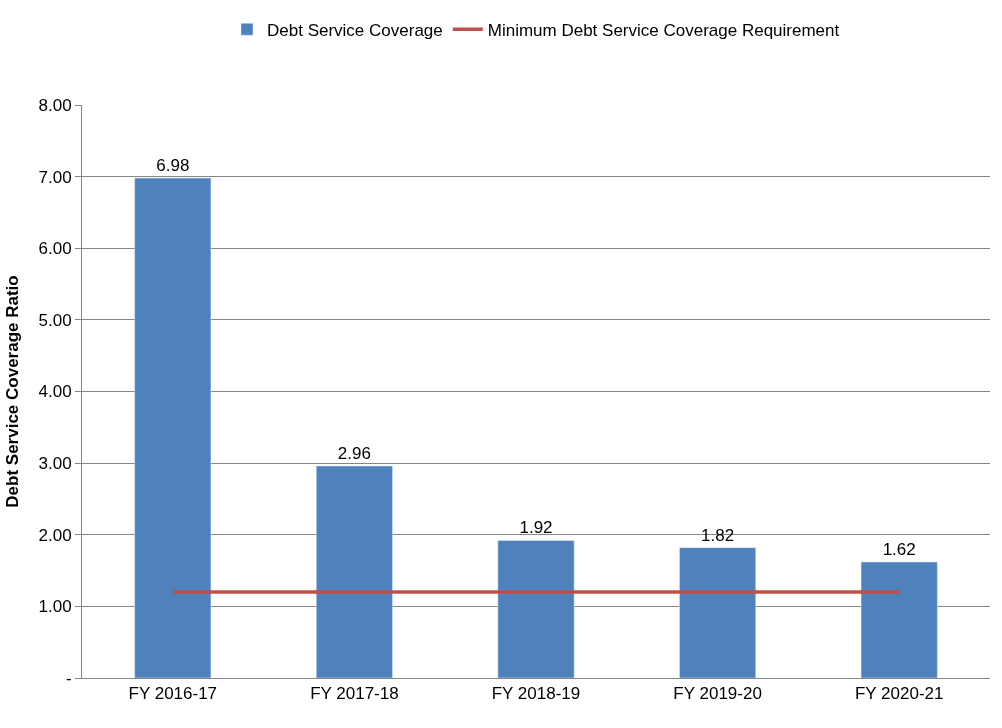 Image resolution: width=1002 pixels, height=728 pixels. Describe the element at coordinates (68, 678) in the screenshot. I see `y-tick-label: -` at that location.